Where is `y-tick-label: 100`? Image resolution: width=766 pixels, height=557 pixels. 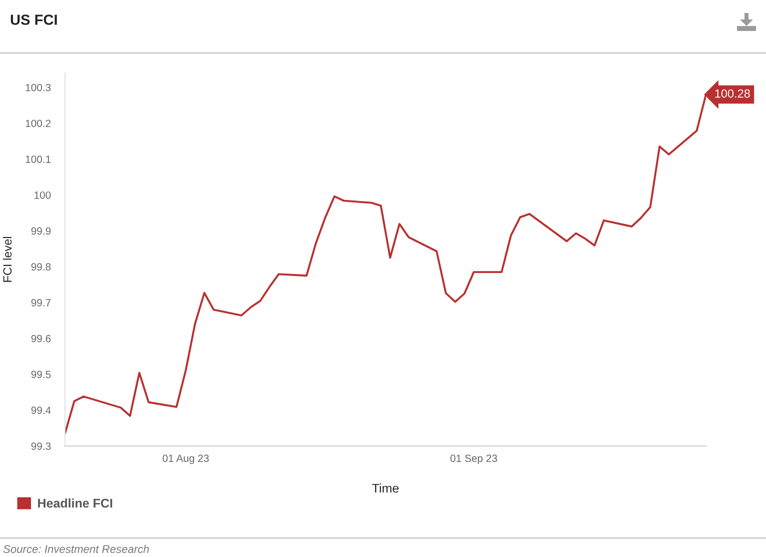
y-tick-label: 100 is located at coordinates (42, 195).